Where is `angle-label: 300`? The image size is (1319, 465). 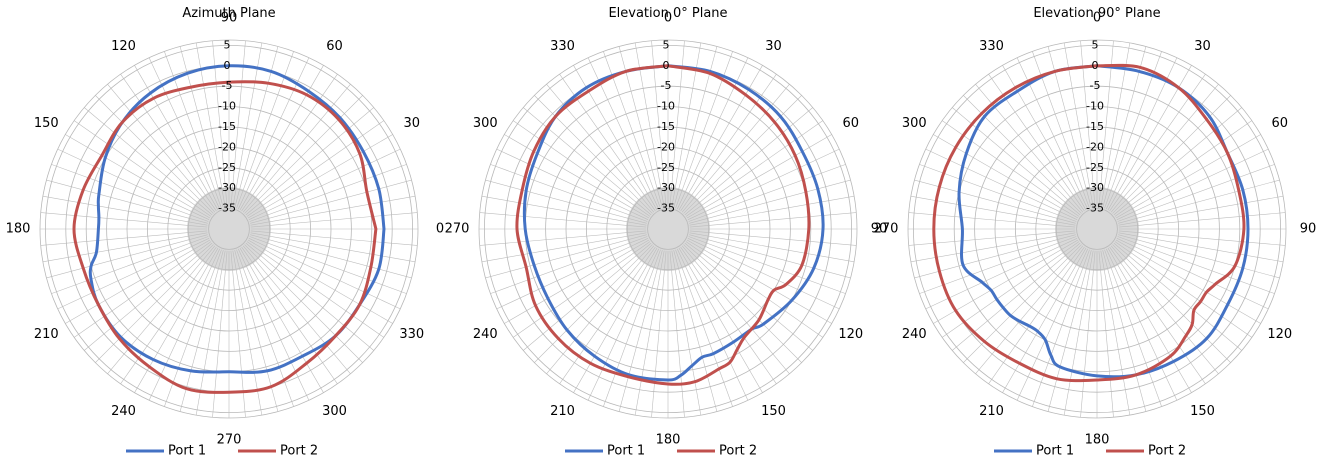
angle-label: 300 is located at coordinates (334, 411).